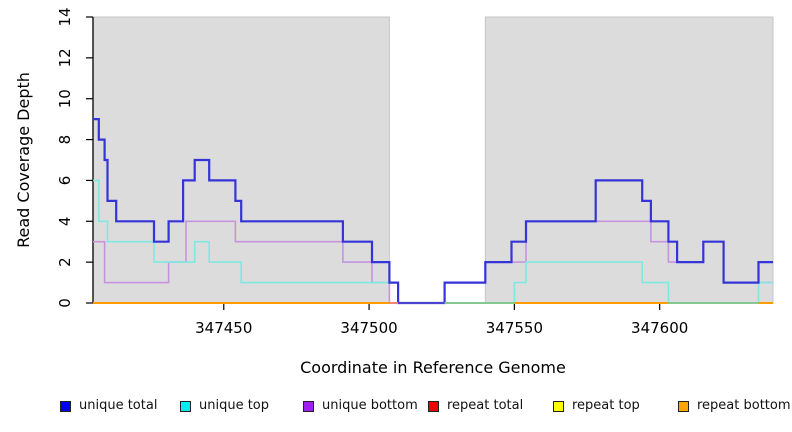 This screenshot has height=432, width=792. I want to click on legend-label-unique-total: unique total, so click(118, 405).